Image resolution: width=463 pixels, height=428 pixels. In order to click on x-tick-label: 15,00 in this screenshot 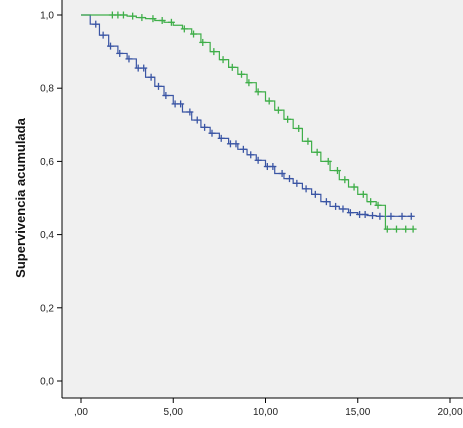, I will do `click(357, 412)`.